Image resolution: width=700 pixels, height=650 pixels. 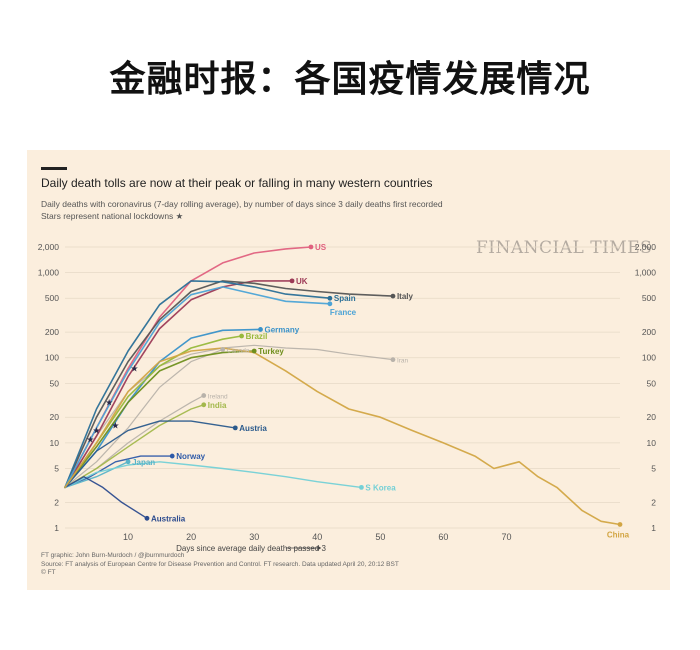 I want to click on x-tick-label: 10, so click(x=128, y=537).